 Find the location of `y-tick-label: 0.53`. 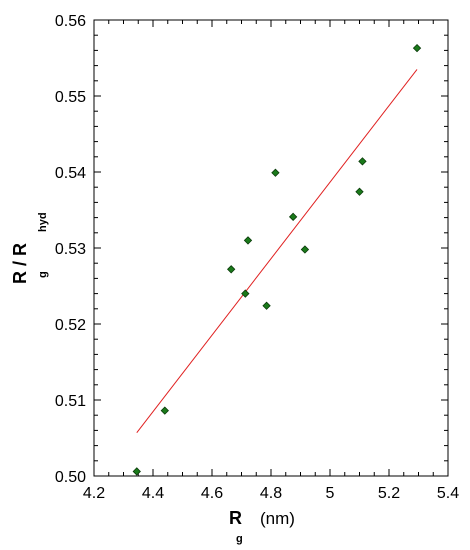

y-tick-label: 0.53 is located at coordinates (70, 249).